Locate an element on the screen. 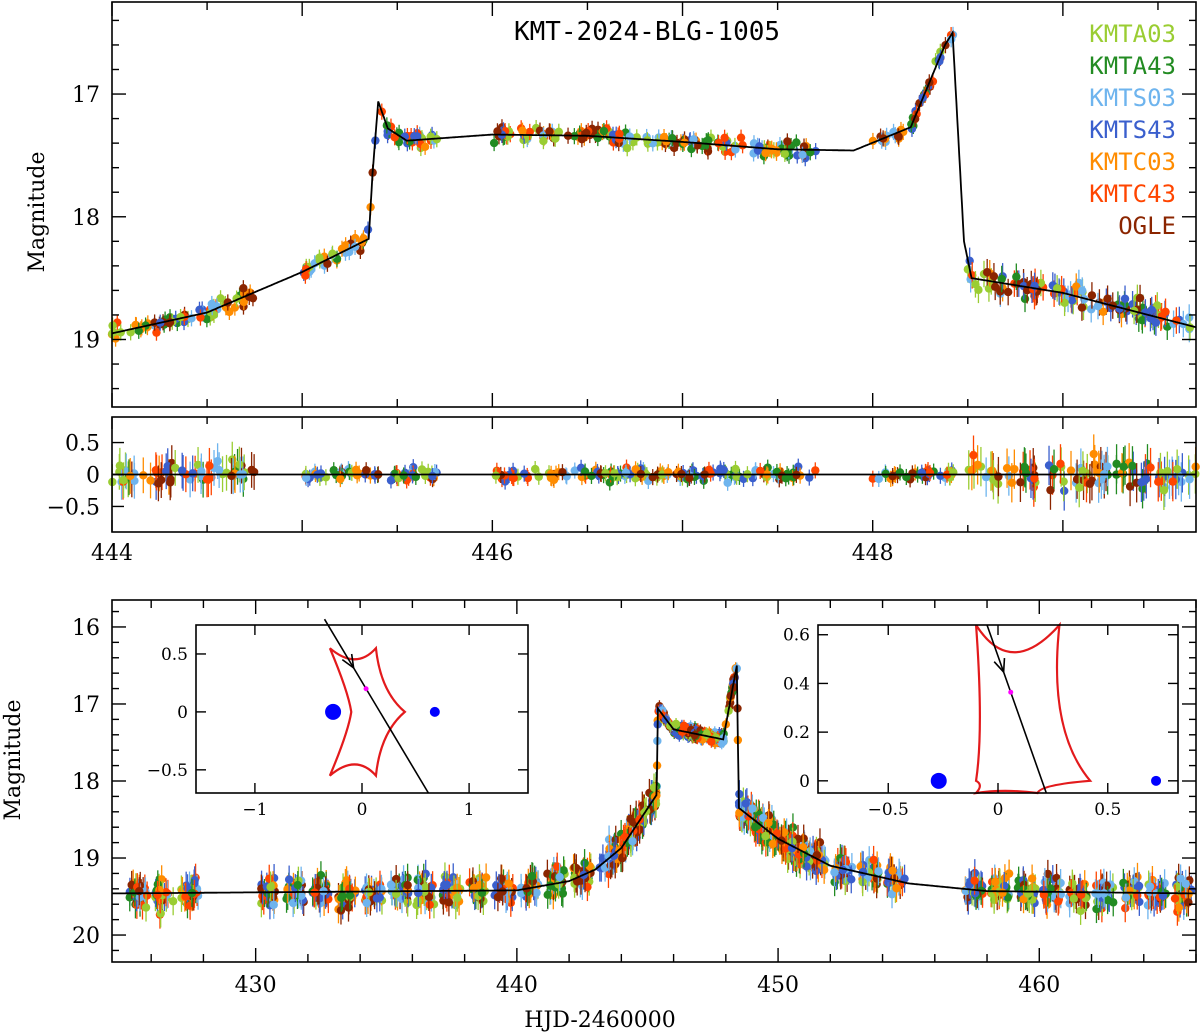  bottom-x-tick-label: 440 is located at coordinates (517, 985).